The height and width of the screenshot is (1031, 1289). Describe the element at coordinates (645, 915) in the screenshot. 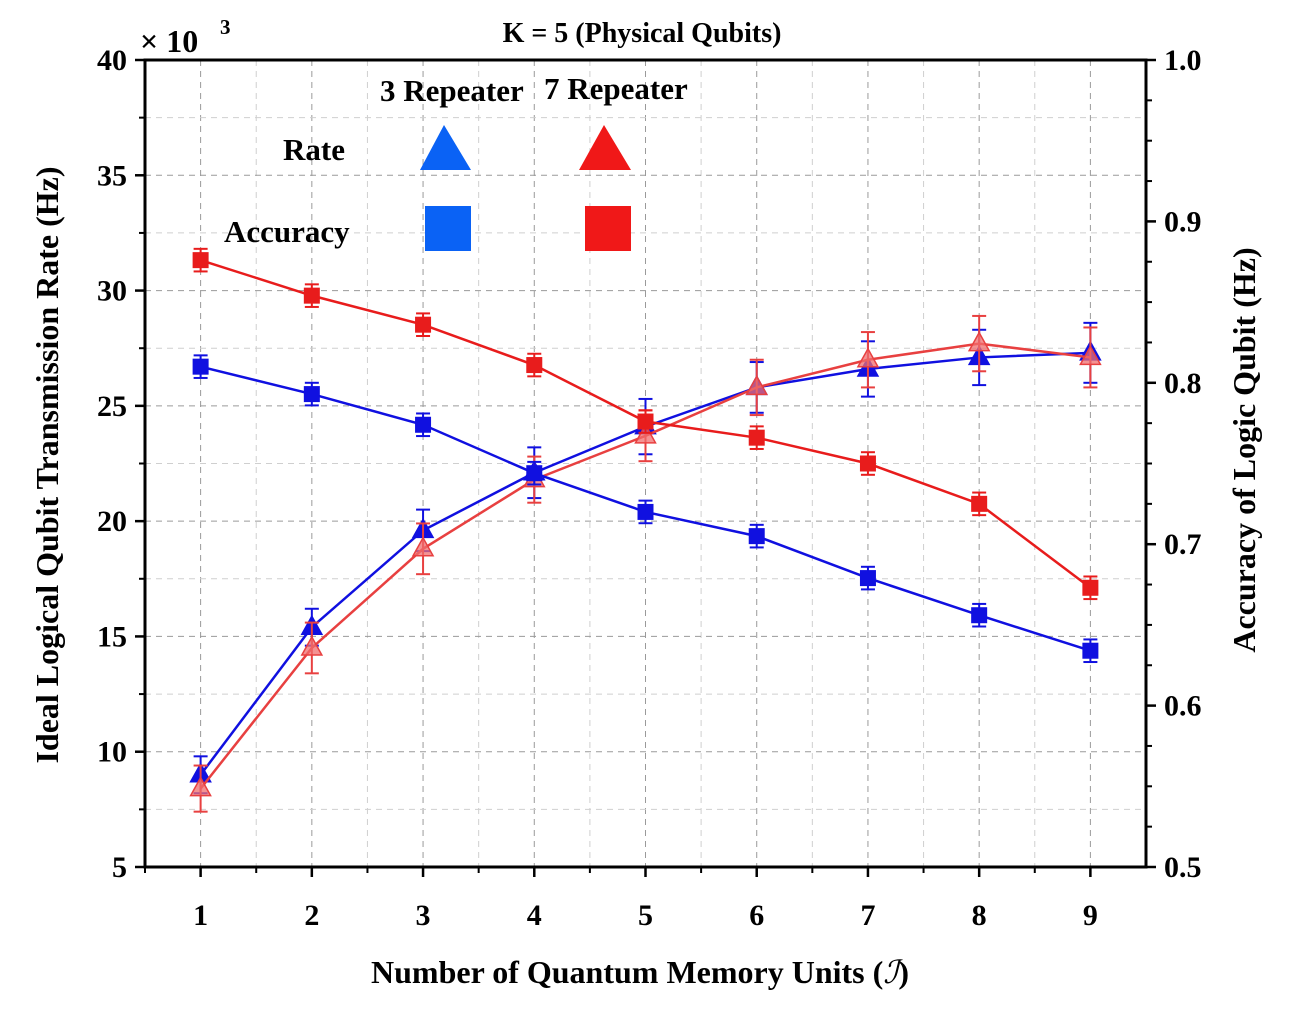

I see `x-tick-label: 5` at that location.